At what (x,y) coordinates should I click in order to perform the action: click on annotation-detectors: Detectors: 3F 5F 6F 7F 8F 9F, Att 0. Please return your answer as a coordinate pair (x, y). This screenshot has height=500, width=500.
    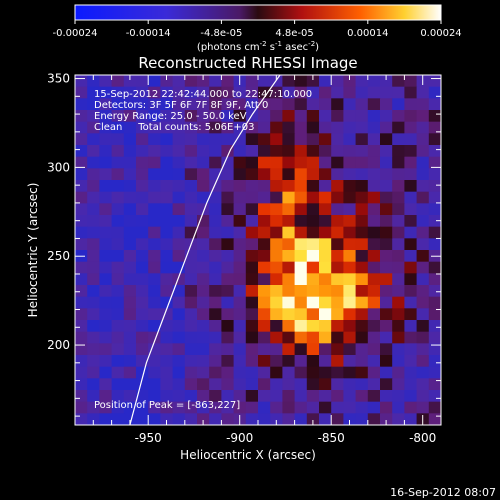
    Looking at the image, I should click on (181, 105).